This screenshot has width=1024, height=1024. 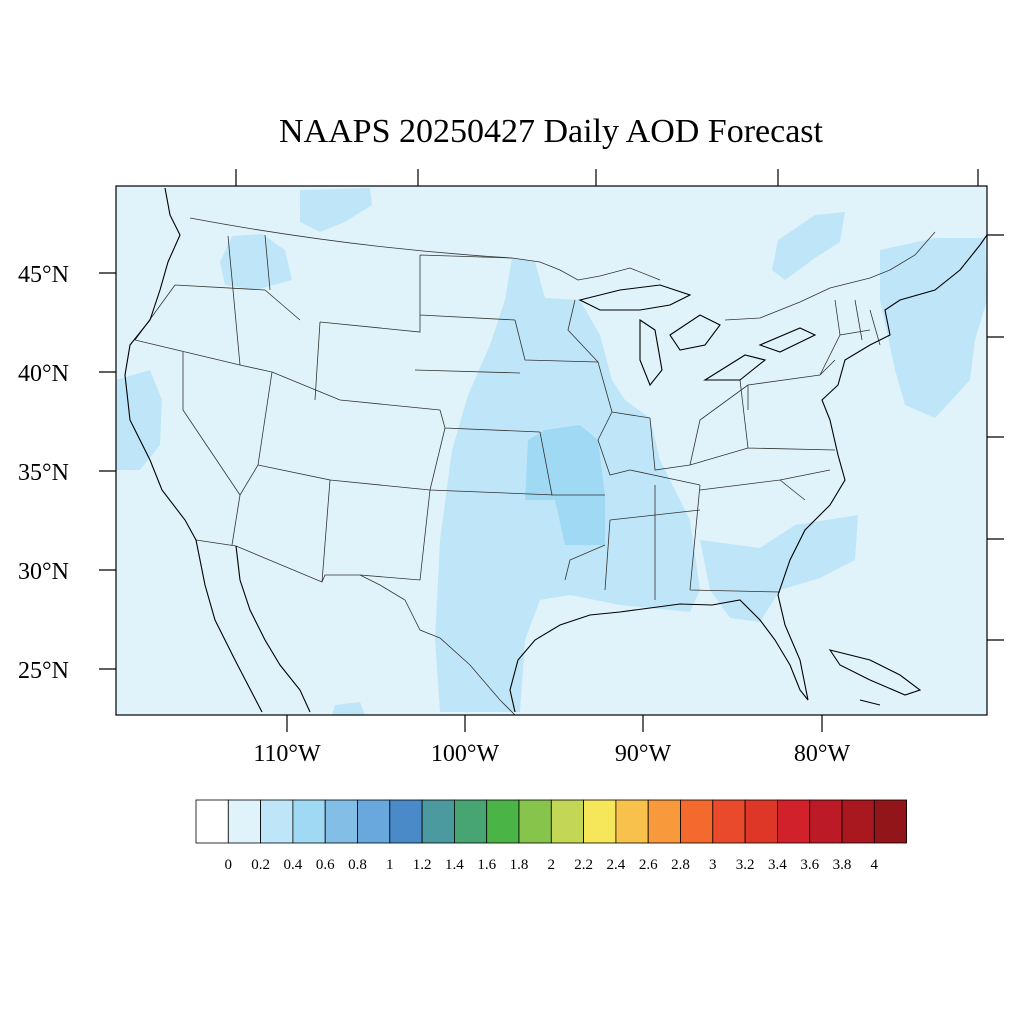 What do you see at coordinates (562, 269) in the screenshot?
I see `us-canada-border` at bounding box center [562, 269].